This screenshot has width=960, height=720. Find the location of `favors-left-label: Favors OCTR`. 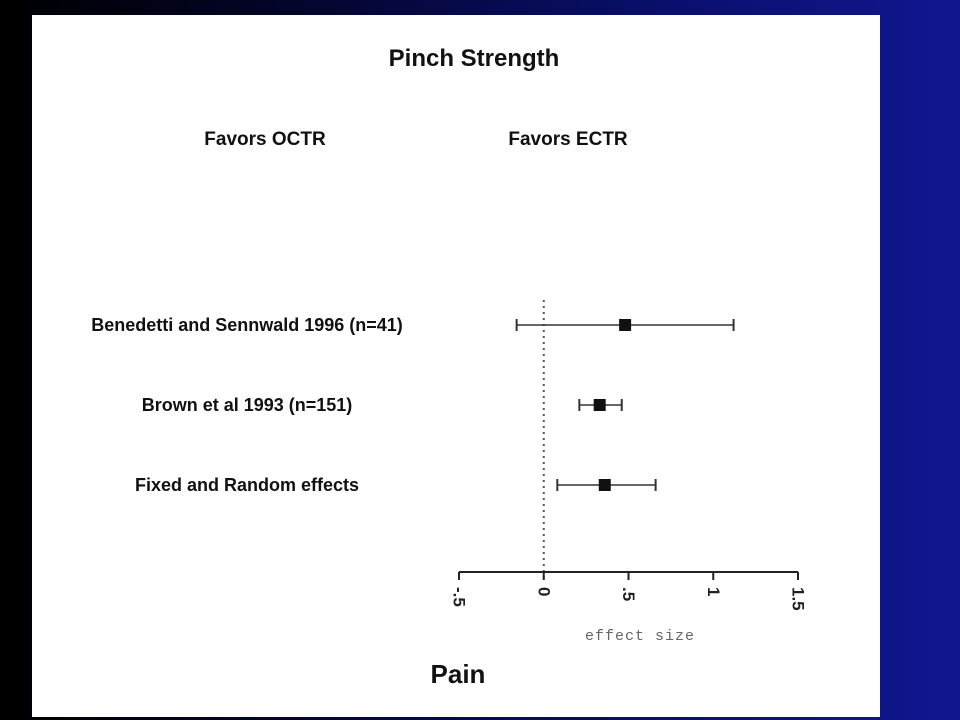

favors-left-label: Favors OCTR is located at coordinates (265, 139).